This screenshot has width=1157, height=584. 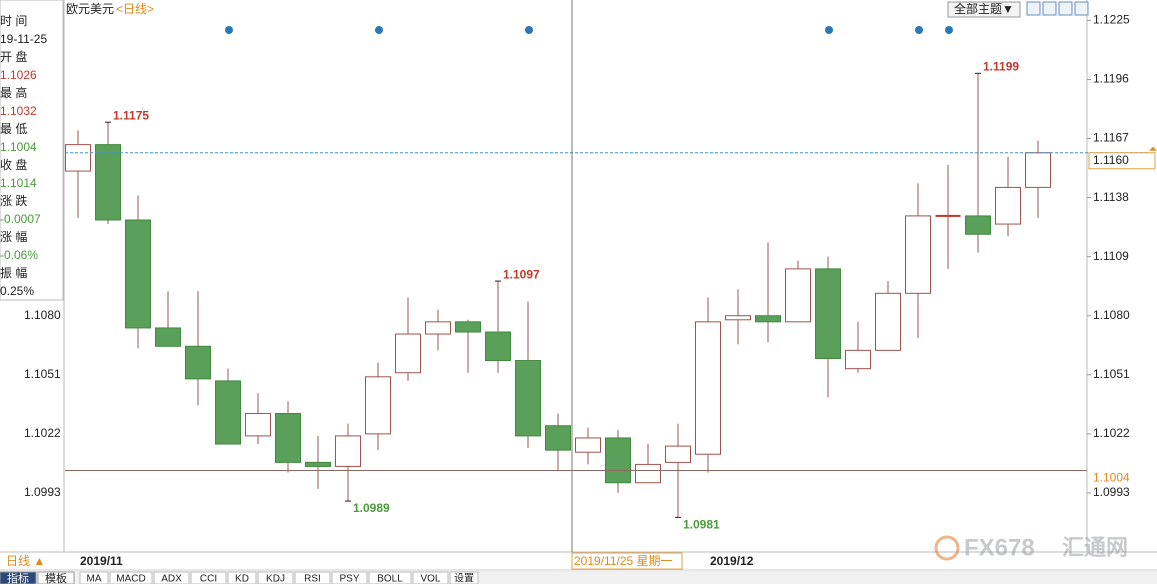 I want to click on period-selector: 日线 ▲, so click(x=25, y=561).